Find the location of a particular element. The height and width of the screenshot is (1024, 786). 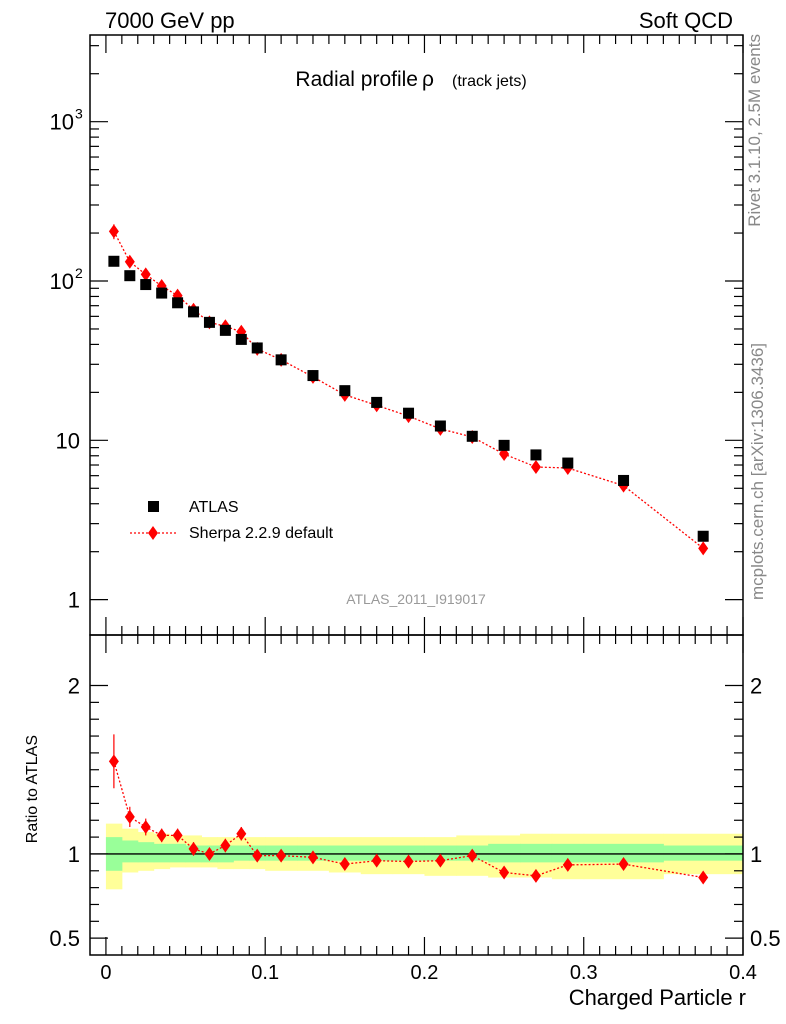

ratio-mc-series is located at coordinates (408, 809).